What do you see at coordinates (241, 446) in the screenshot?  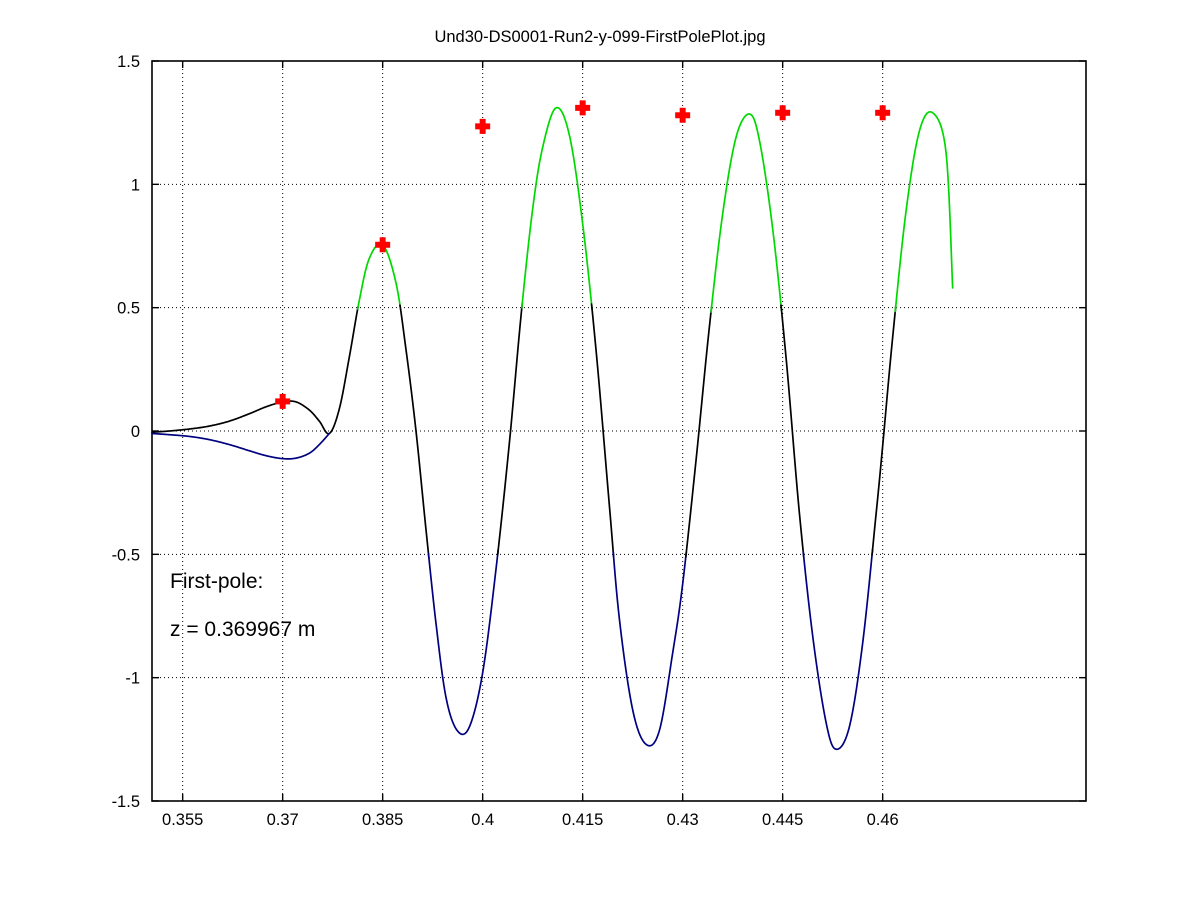 I see `lower-envelope-curve` at bounding box center [241, 446].